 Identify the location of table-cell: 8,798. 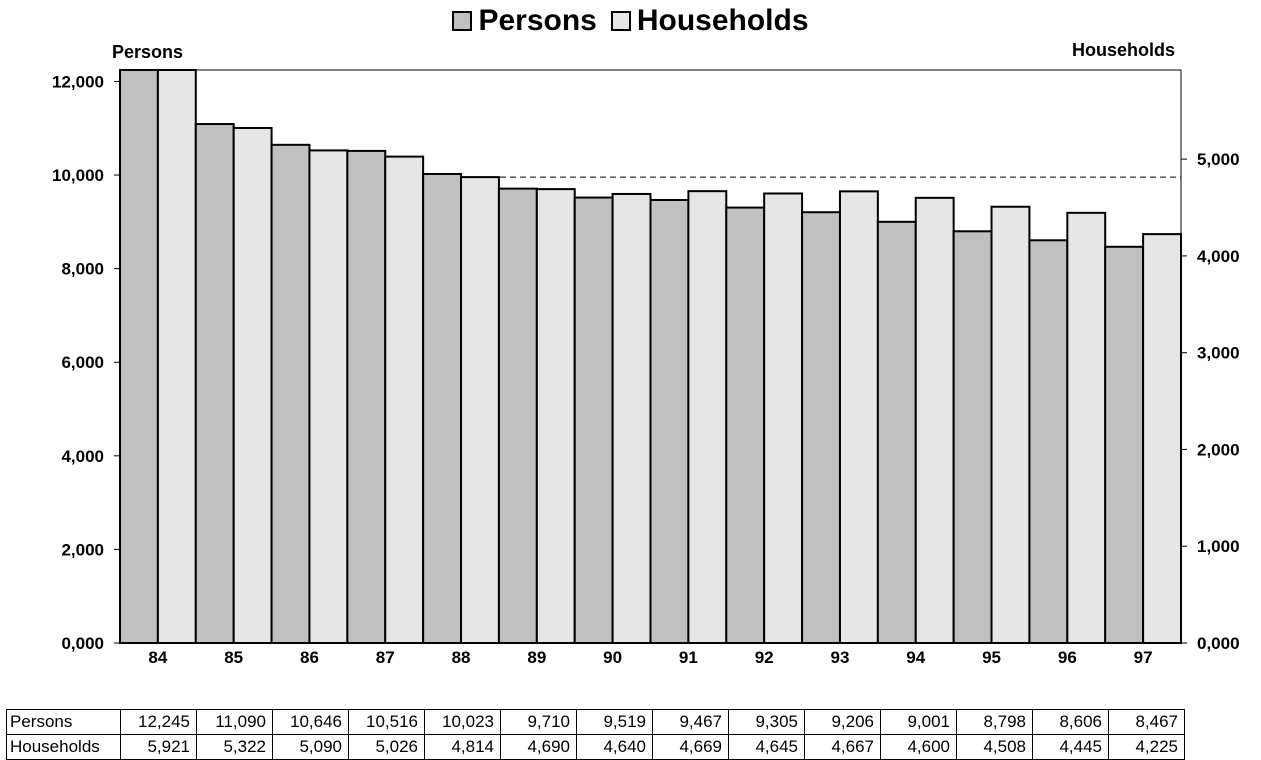
(994, 722).